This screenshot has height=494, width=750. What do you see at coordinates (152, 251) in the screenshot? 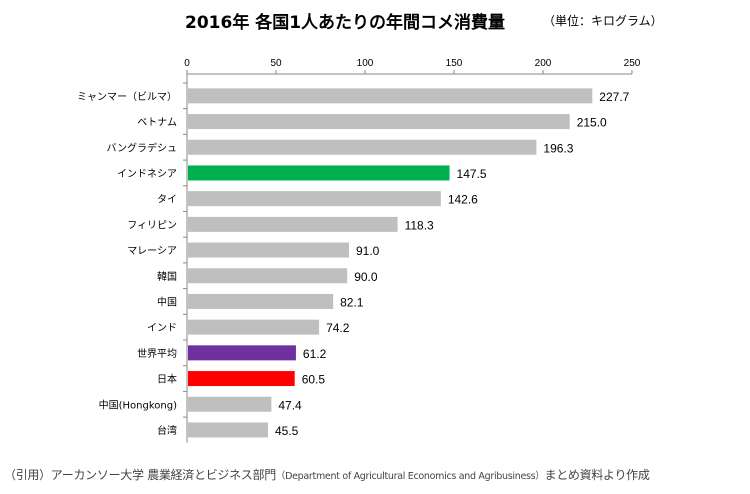
I see `category-label: マレーシア` at bounding box center [152, 251].